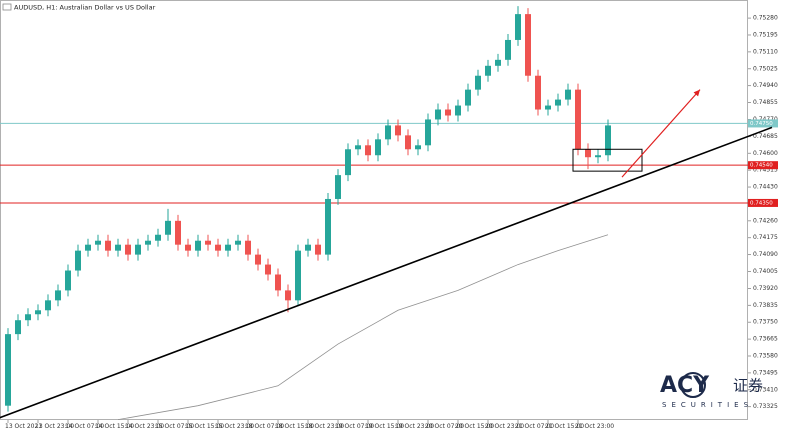  What do you see at coordinates (765, 170) in the screenshot?
I see `y-tick-label: 0.74515` at bounding box center [765, 170].